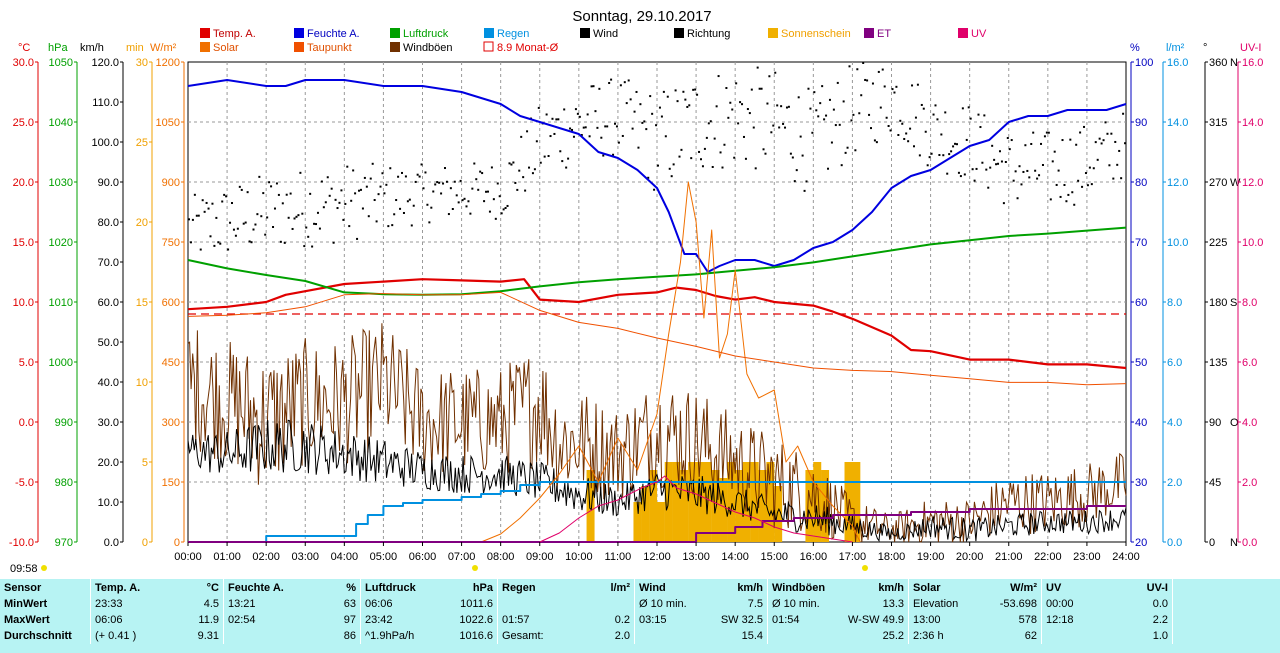 The height and width of the screenshot is (653, 1280). Describe the element at coordinates (1143, 636) in the screenshot. I see `stats-cell: 1.0` at that location.